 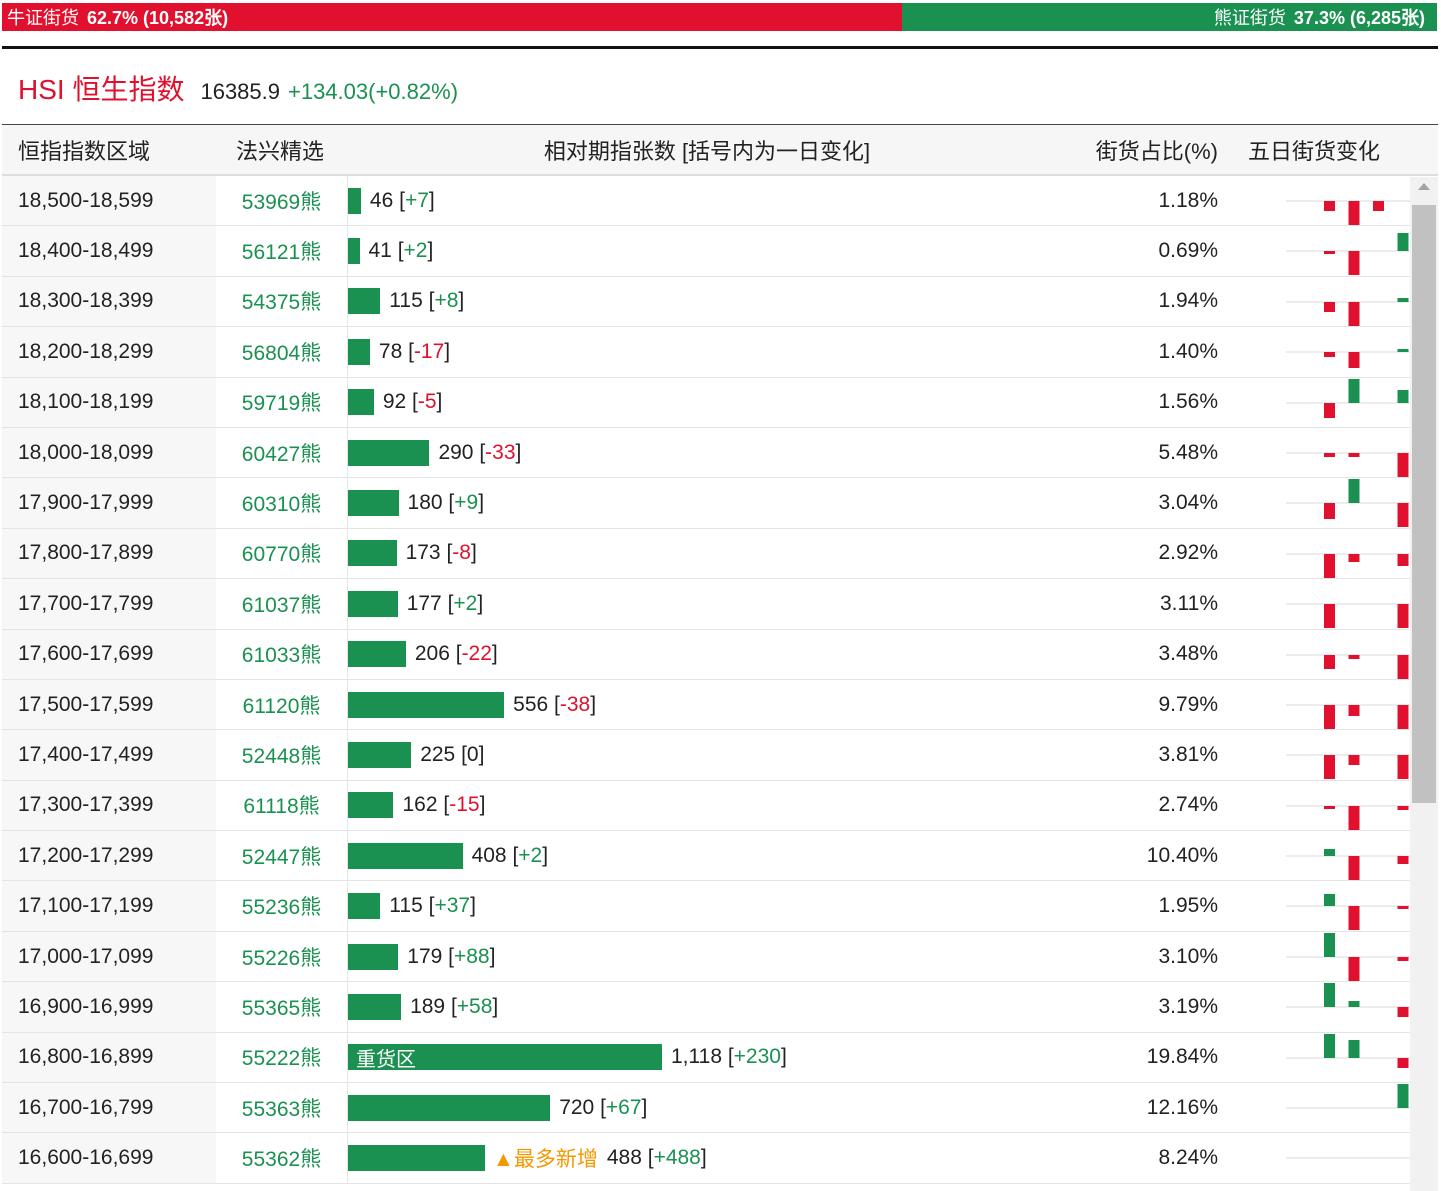 What do you see at coordinates (282, 553) in the screenshot?
I see `warrant-code-link: 60770熊` at bounding box center [282, 553].